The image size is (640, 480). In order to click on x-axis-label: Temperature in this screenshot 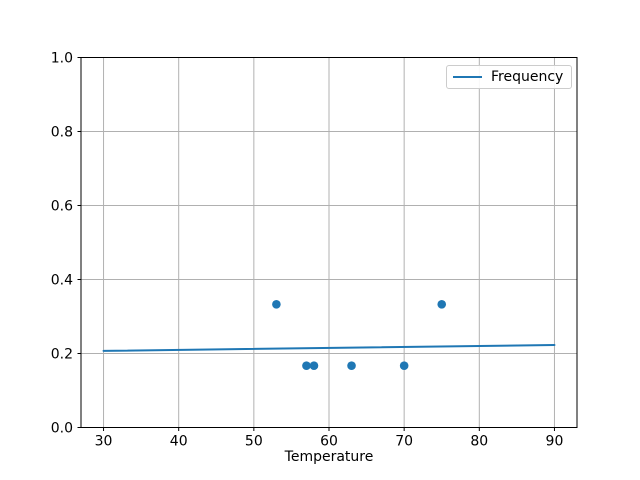, I will do `click(329, 457)`.